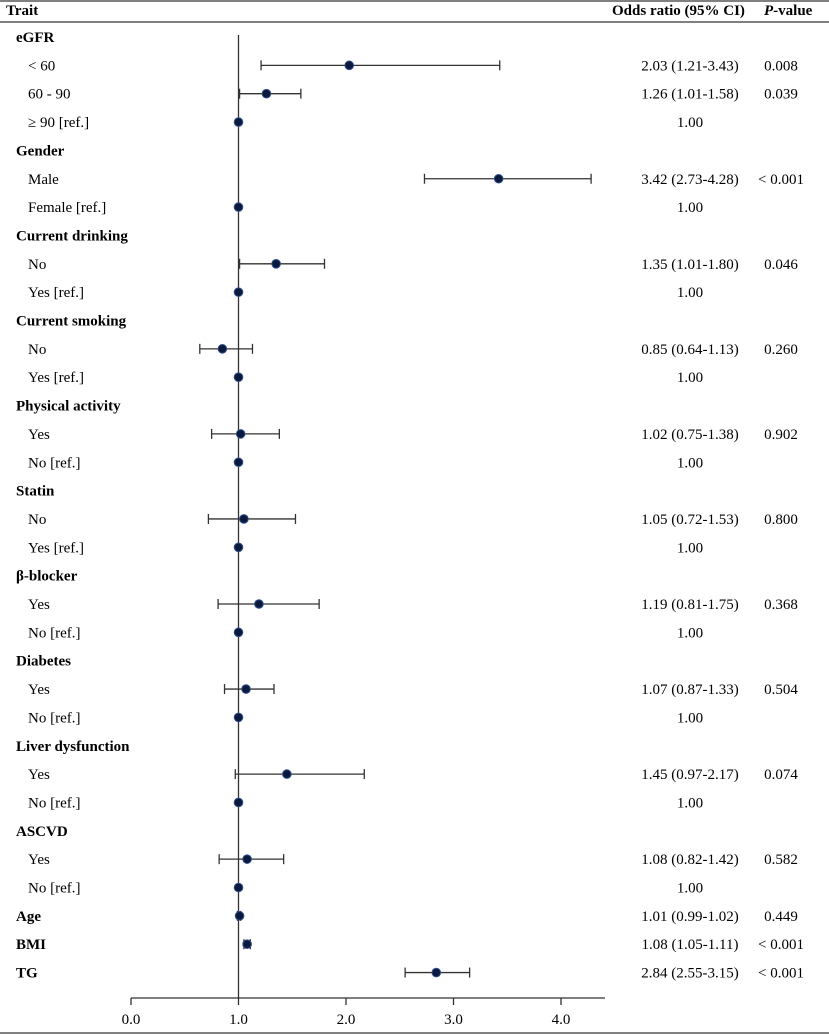 The height and width of the screenshot is (1036, 829). Describe the element at coordinates (690, 180) in the screenshot. I see `odds-ratio-value: 3.42 (2.73-4.28)` at that location.